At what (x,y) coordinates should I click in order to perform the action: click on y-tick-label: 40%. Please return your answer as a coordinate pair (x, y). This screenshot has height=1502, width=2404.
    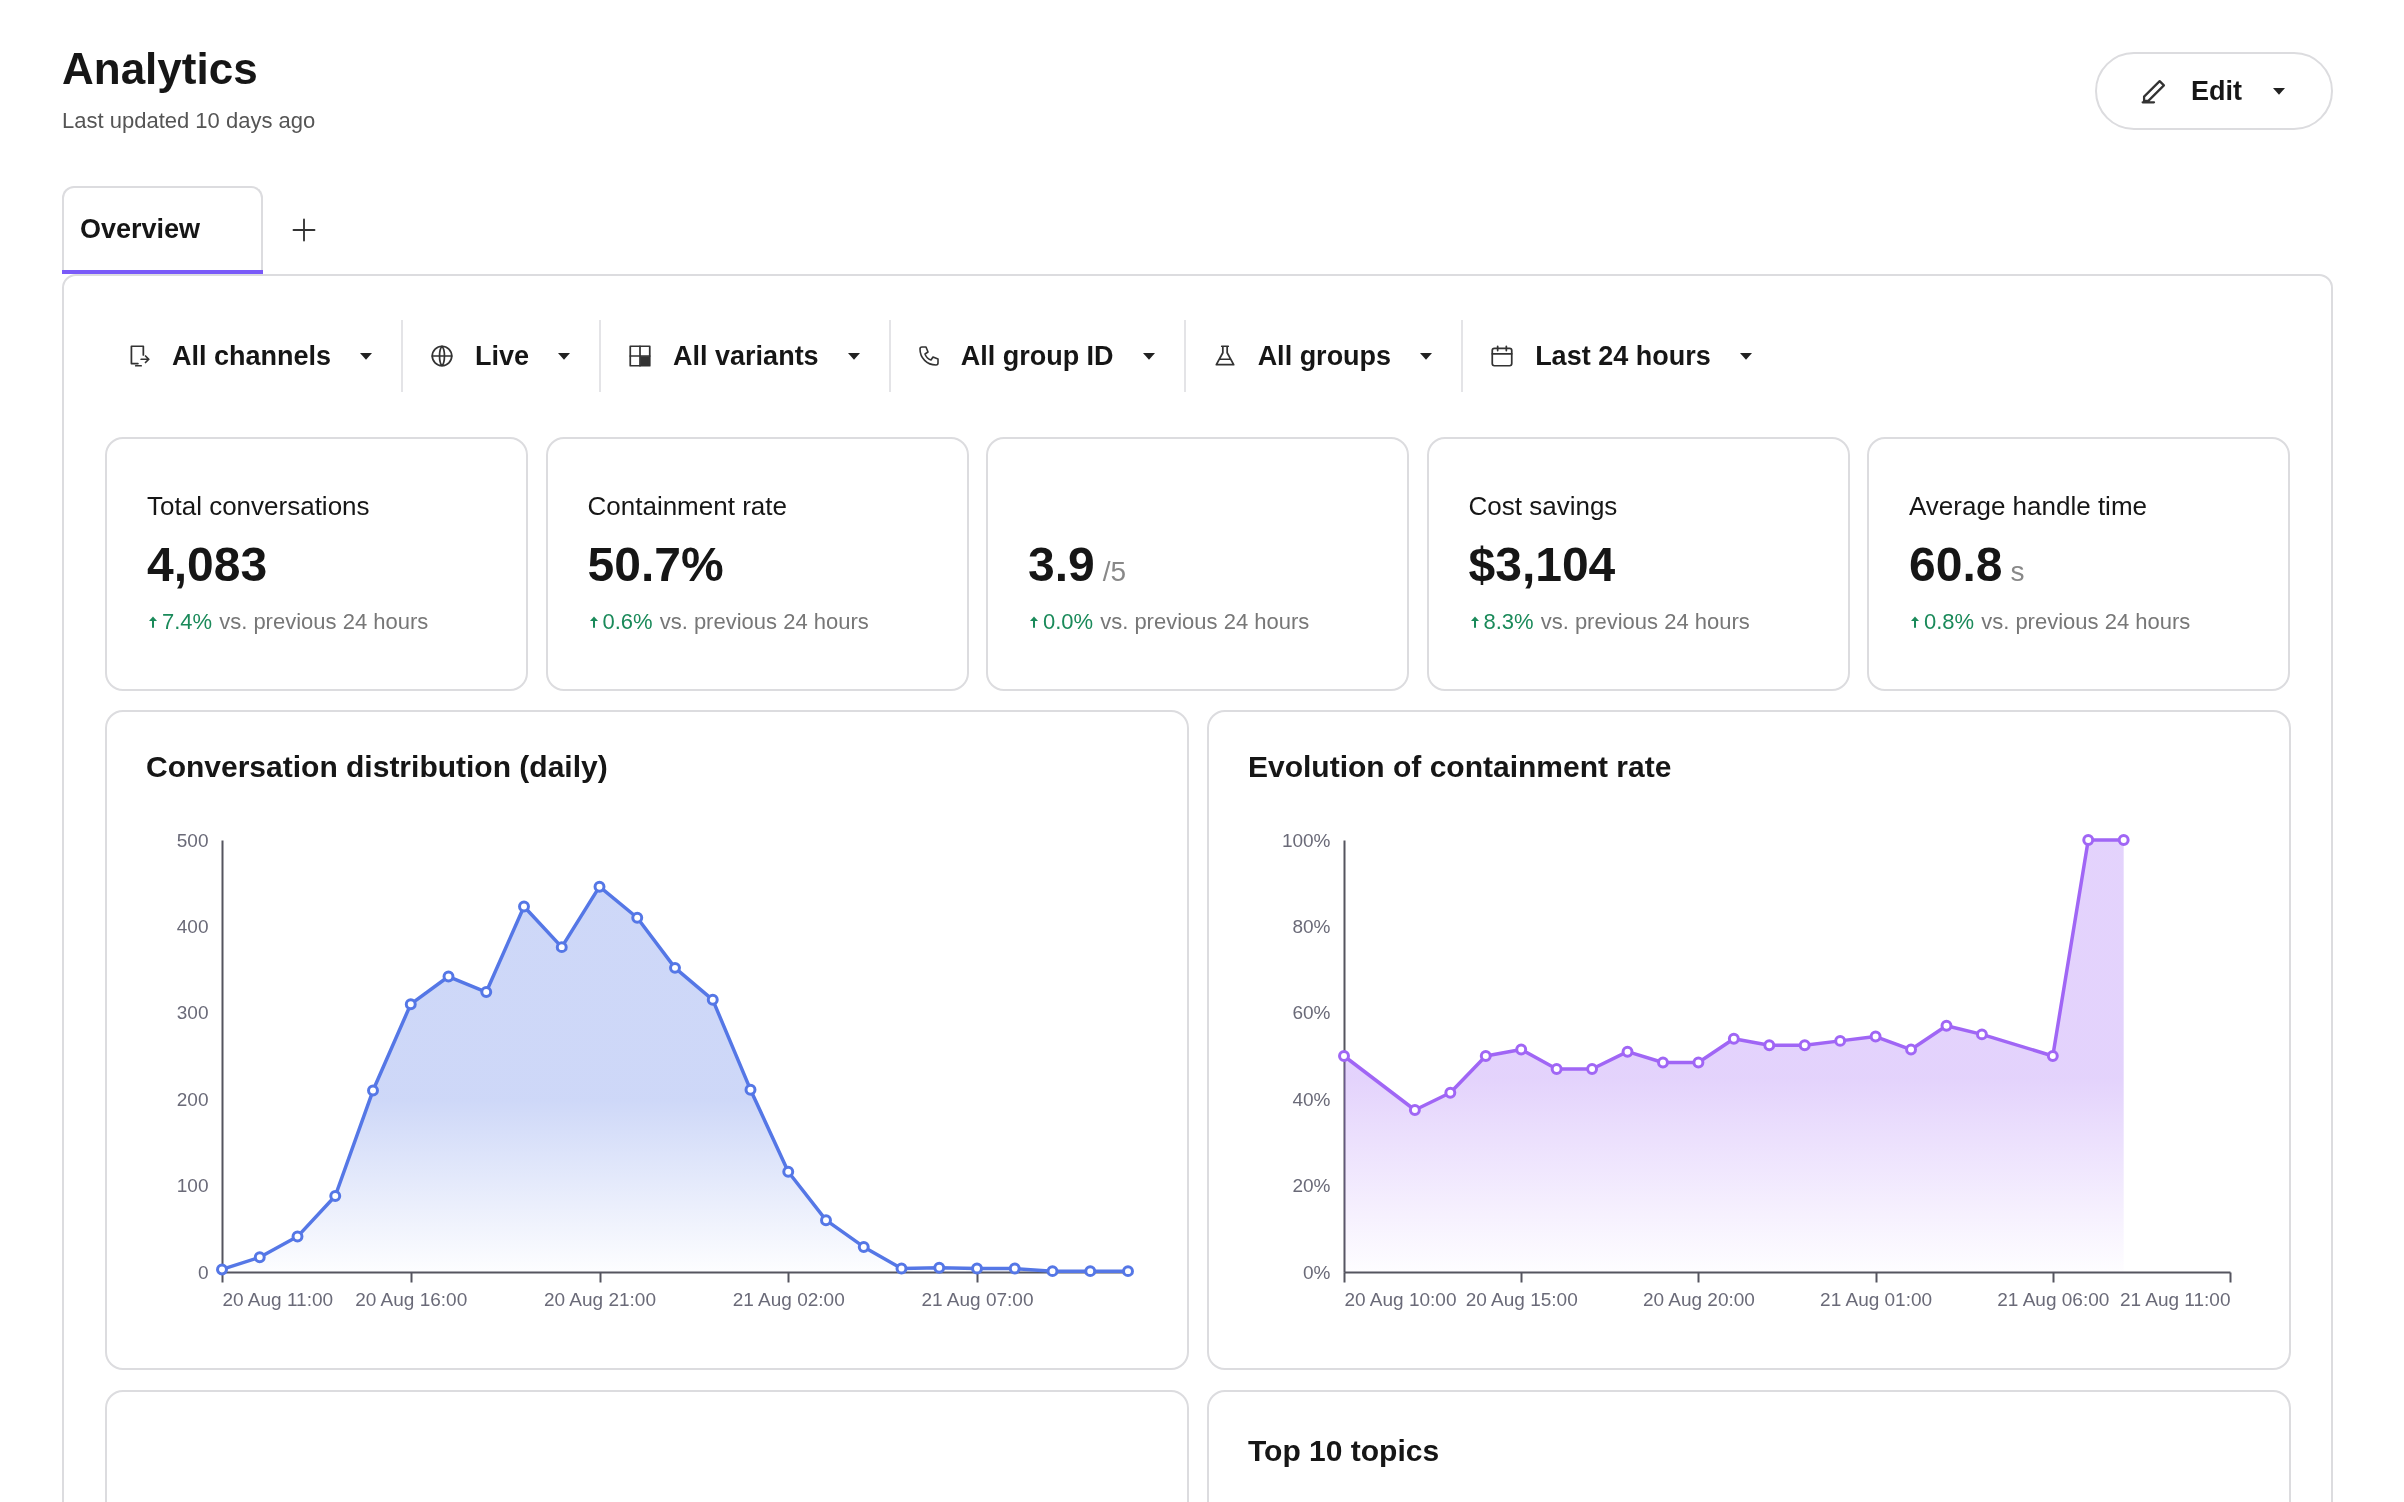
    Looking at the image, I should click on (1311, 1099).